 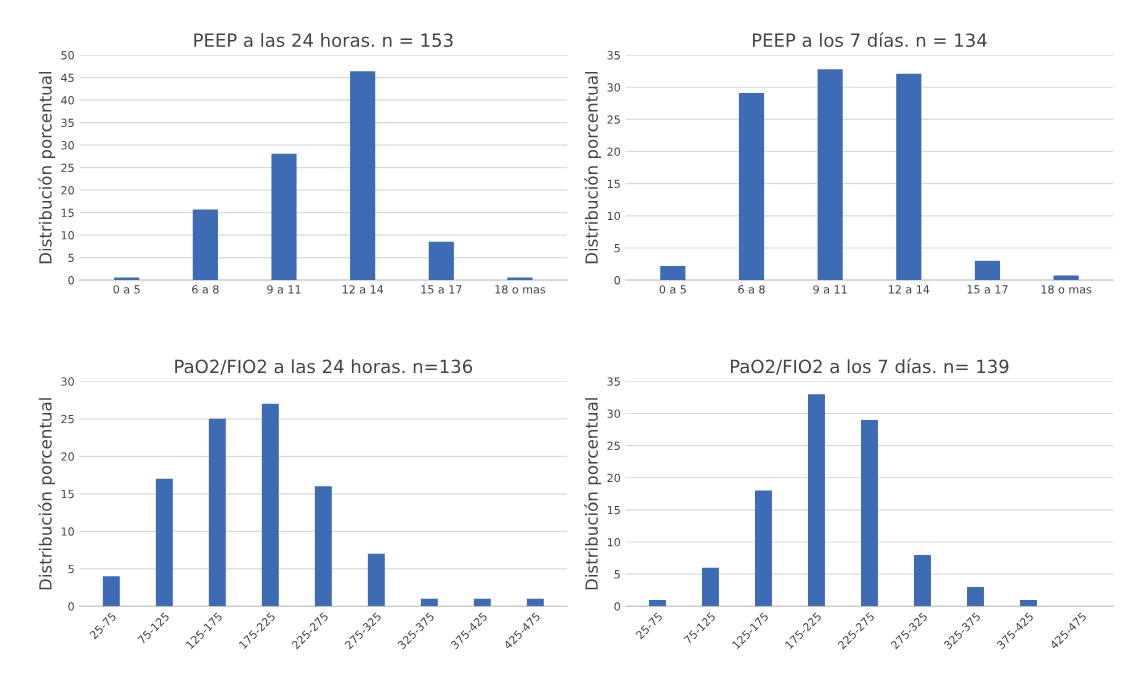 What do you see at coordinates (869, 40) in the screenshot?
I see `chart-title: PEEP a los 7 días. n = 134` at bounding box center [869, 40].